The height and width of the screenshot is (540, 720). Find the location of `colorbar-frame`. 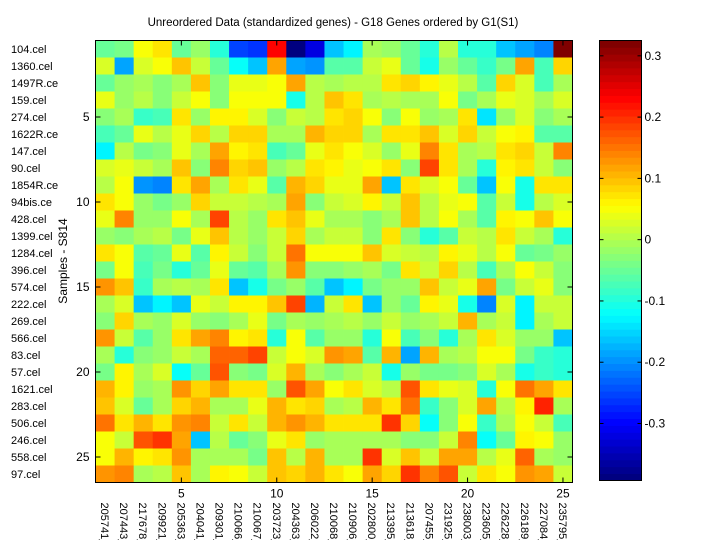

colorbar-frame is located at coordinates (620, 260).